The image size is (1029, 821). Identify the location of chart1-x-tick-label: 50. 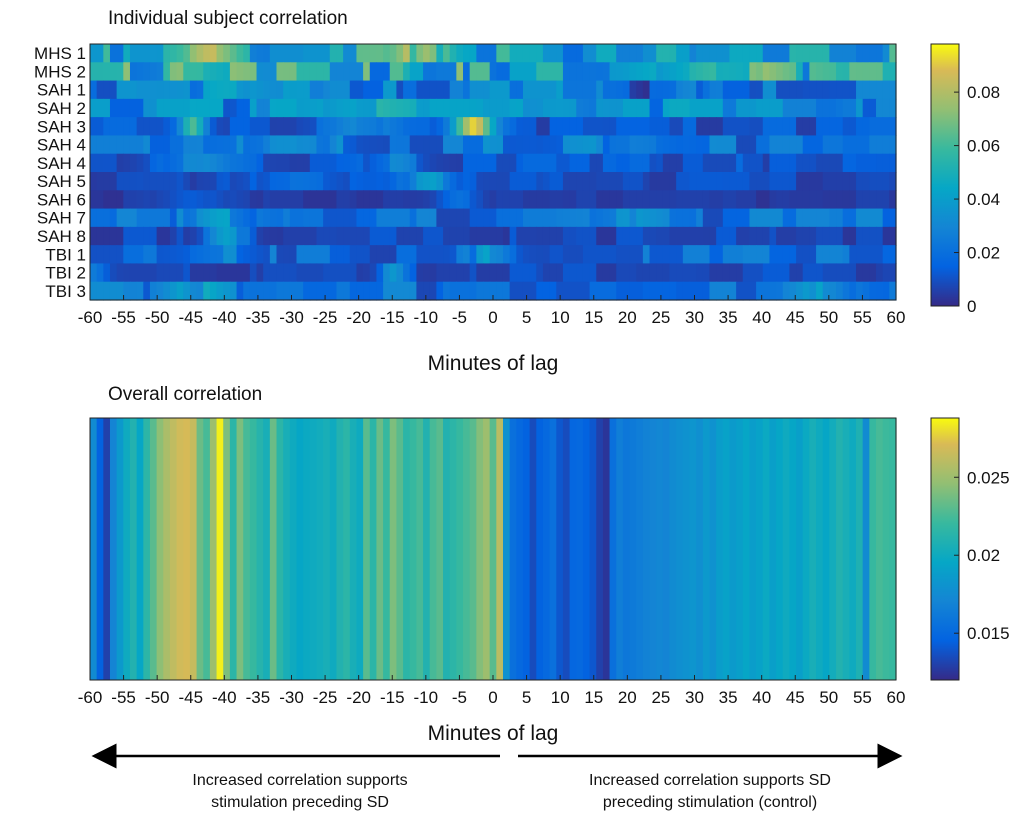
(828, 317).